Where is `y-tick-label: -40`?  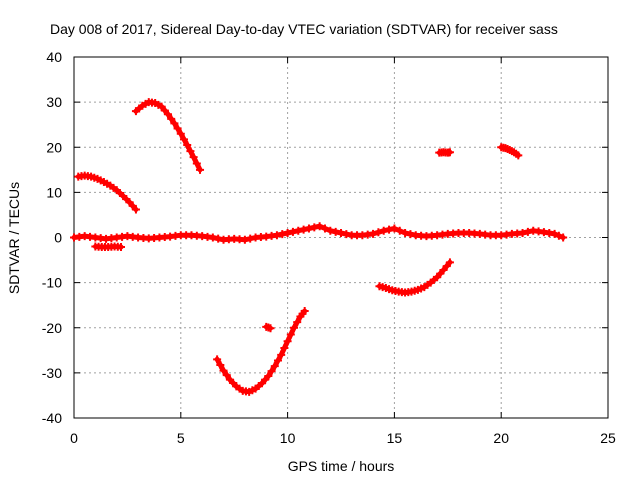
y-tick-label: -40 is located at coordinates (52, 418).